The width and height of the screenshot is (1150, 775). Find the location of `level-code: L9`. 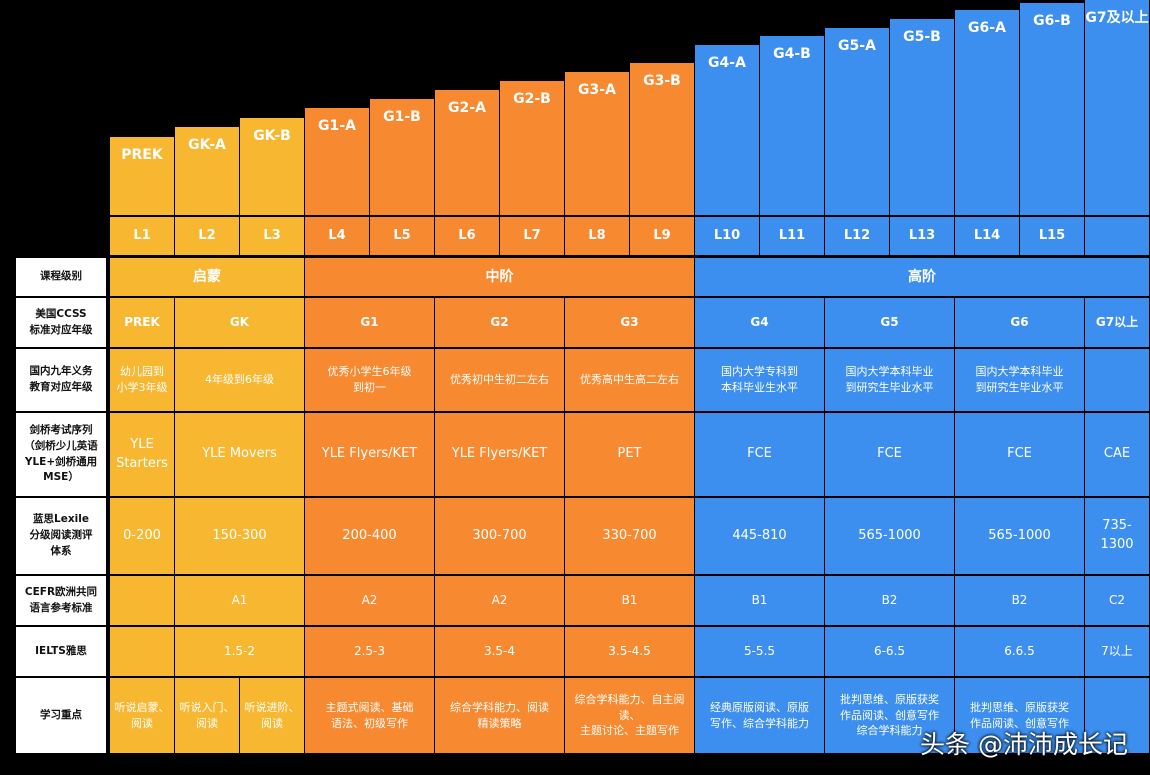

level-code: L9 is located at coordinates (662, 236).